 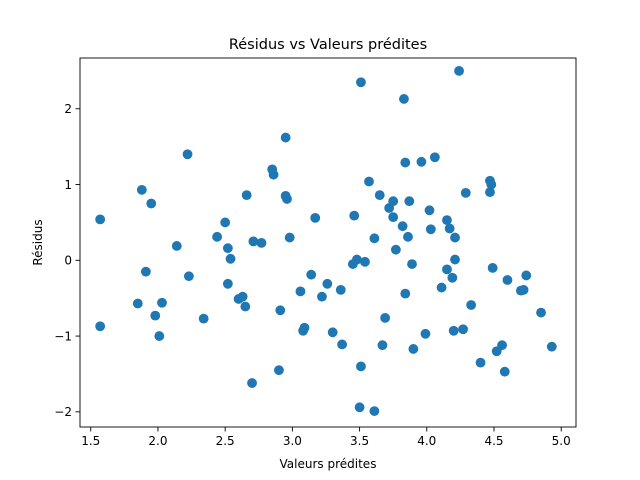 I want to click on x-axis-ticks: 1.5 2.0 2.5 3.0 3.5 4.0 4.5 5.0, so click(x=326, y=437).